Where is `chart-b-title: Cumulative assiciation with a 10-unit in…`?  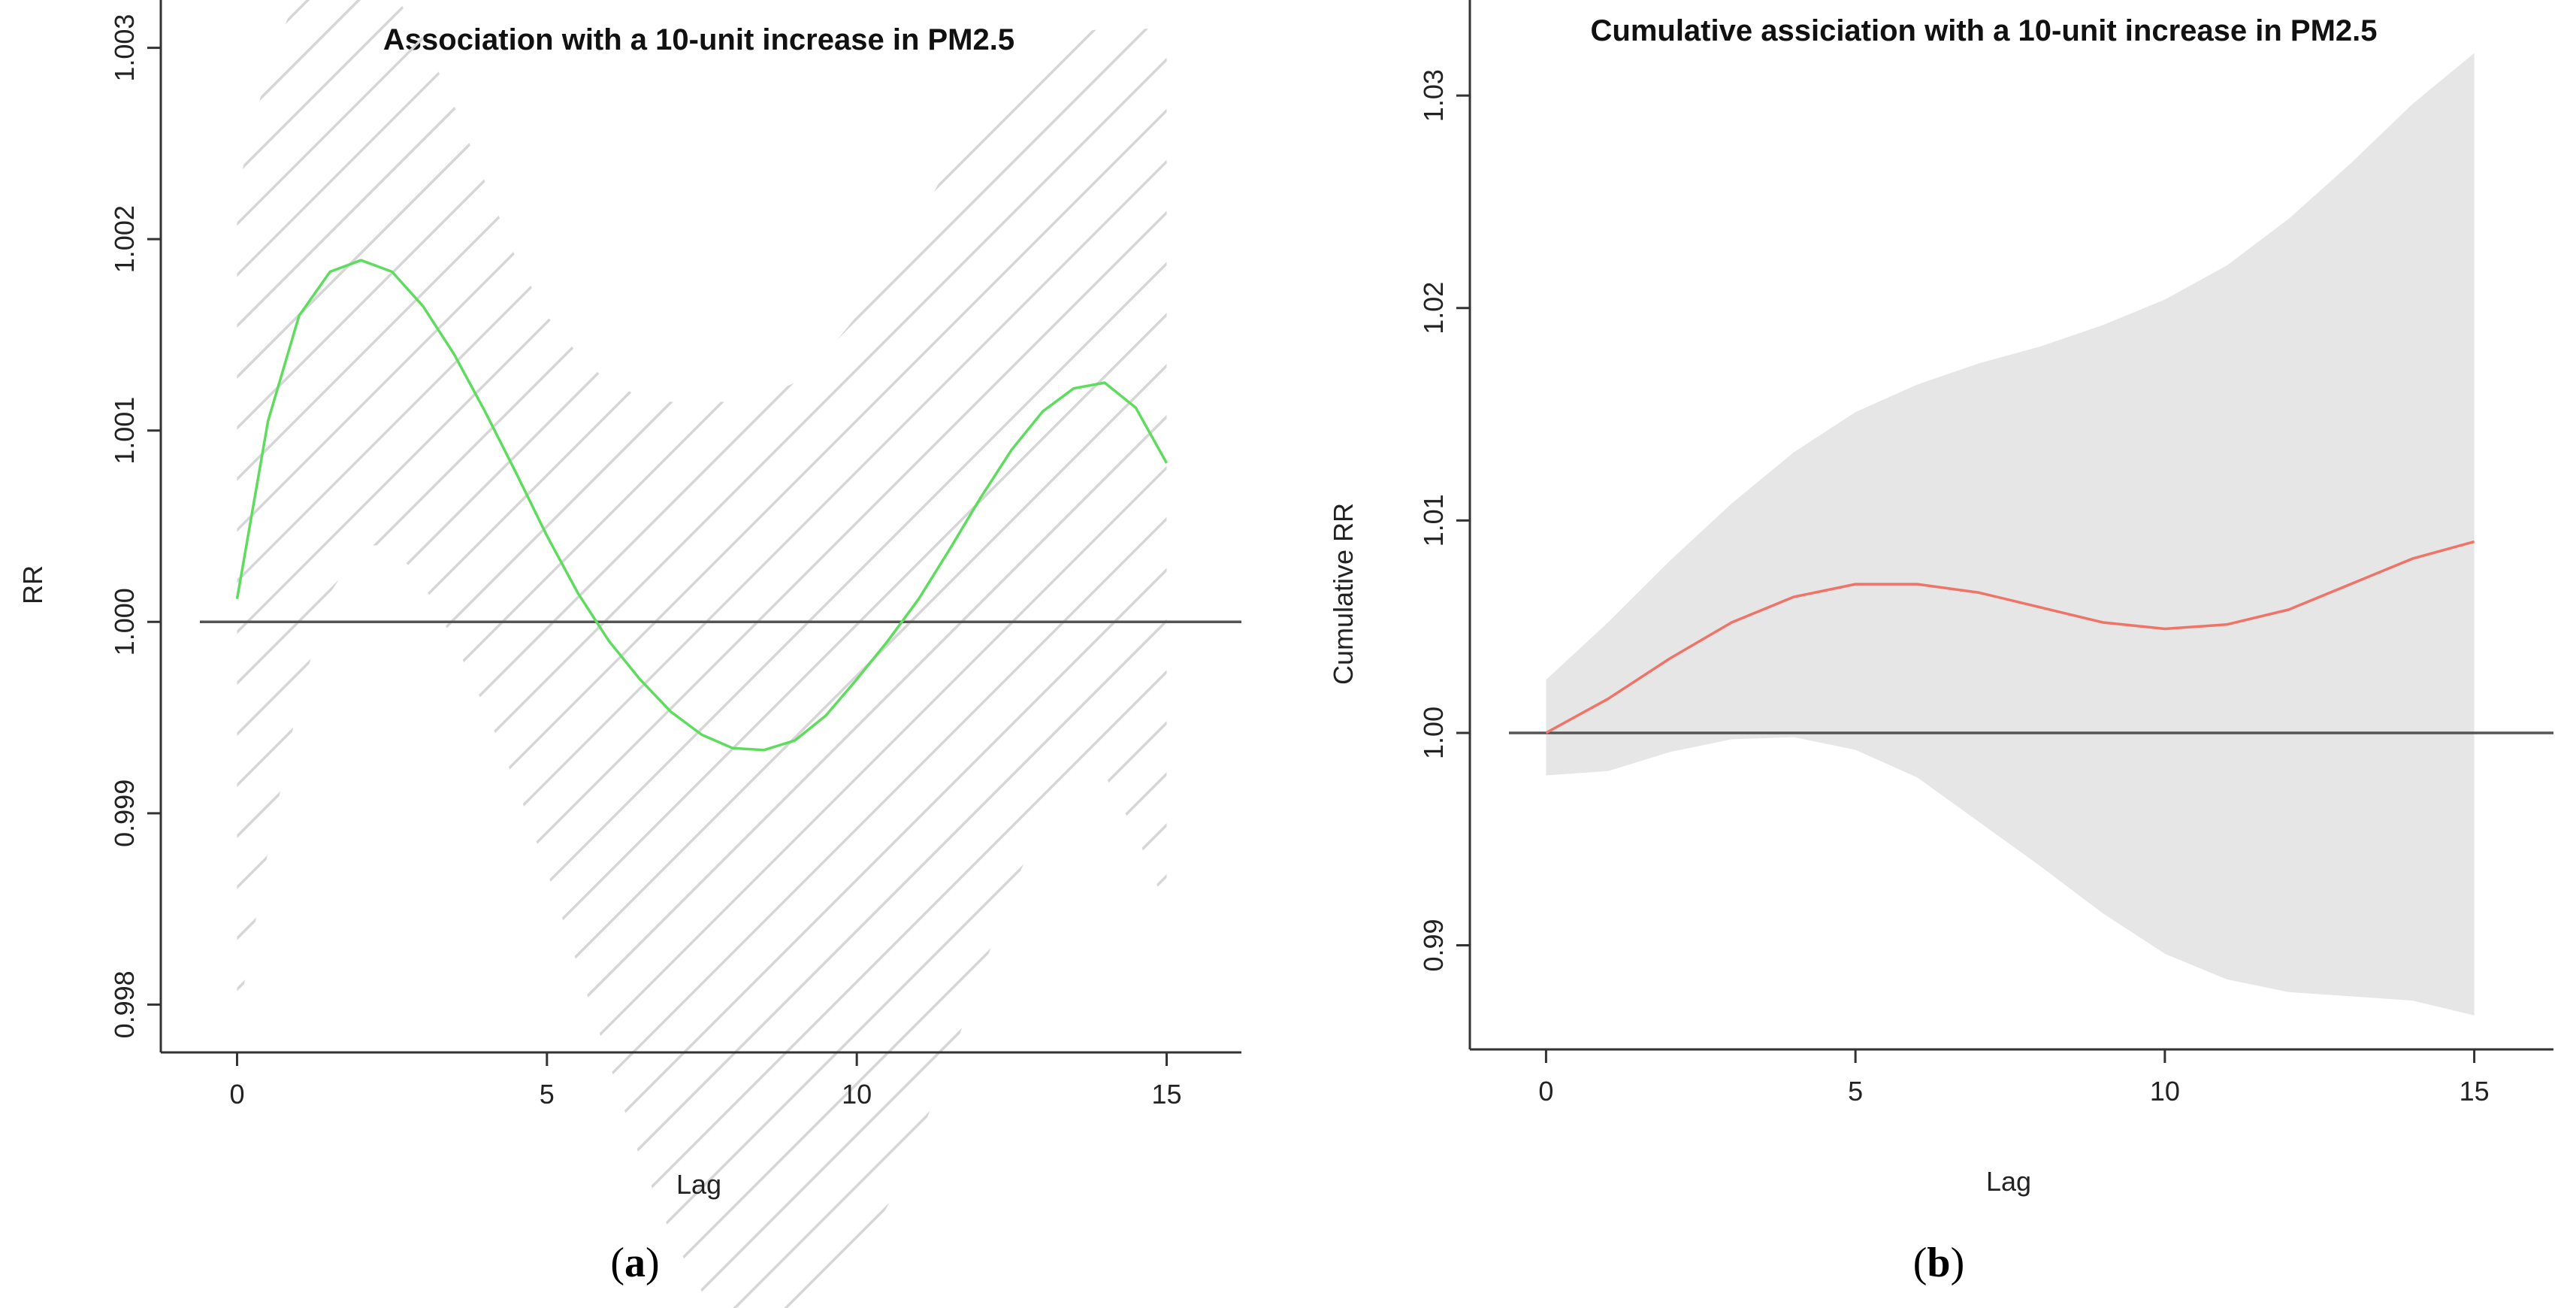
chart-b-title: Cumulative assiciation with a 10-unit in… is located at coordinates (1984, 30).